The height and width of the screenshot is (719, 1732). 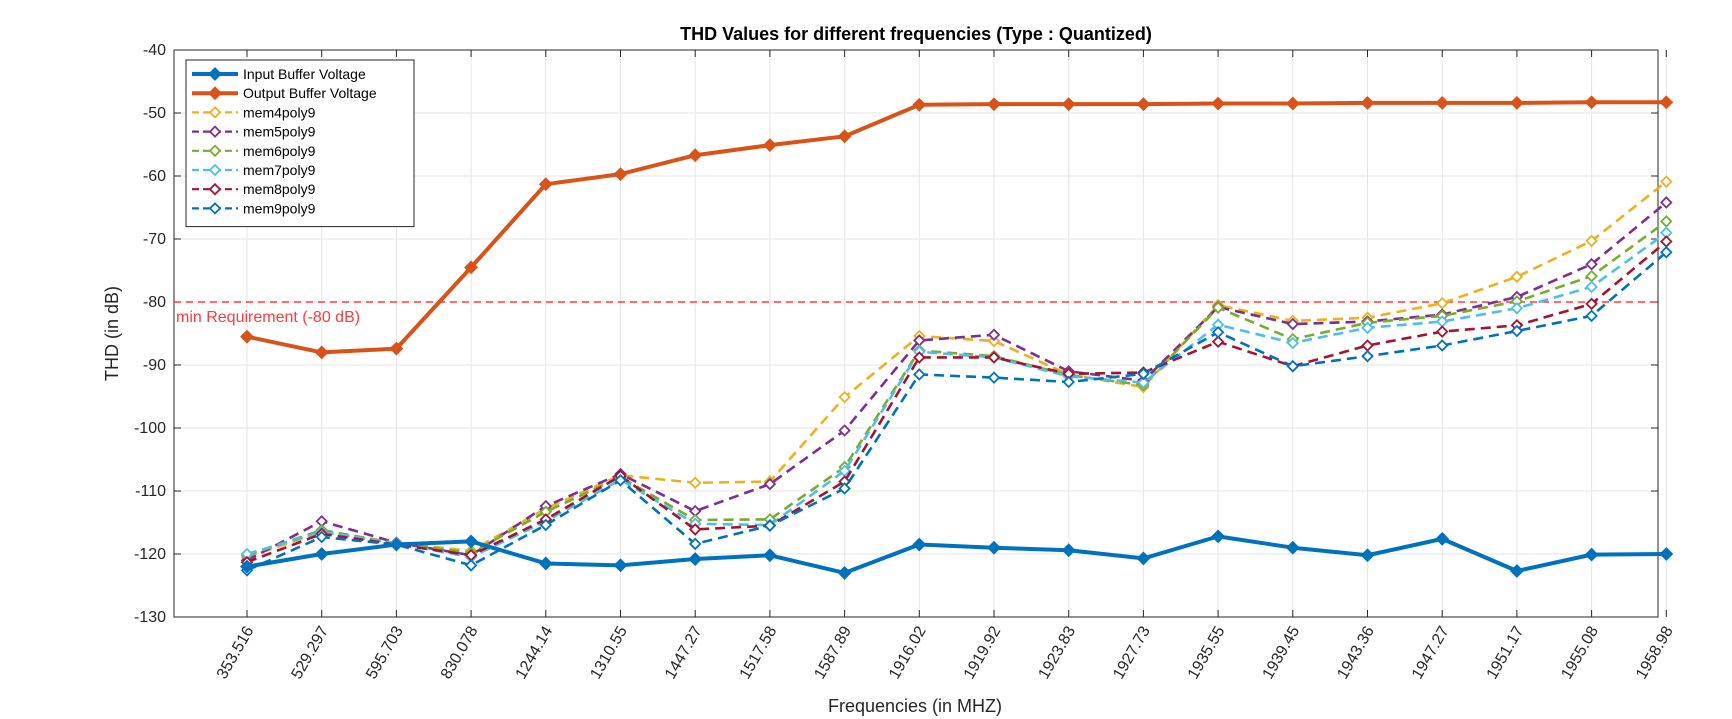 What do you see at coordinates (915, 706) in the screenshot?
I see `x-axis-title: Frequencies (in MHZ)` at bounding box center [915, 706].